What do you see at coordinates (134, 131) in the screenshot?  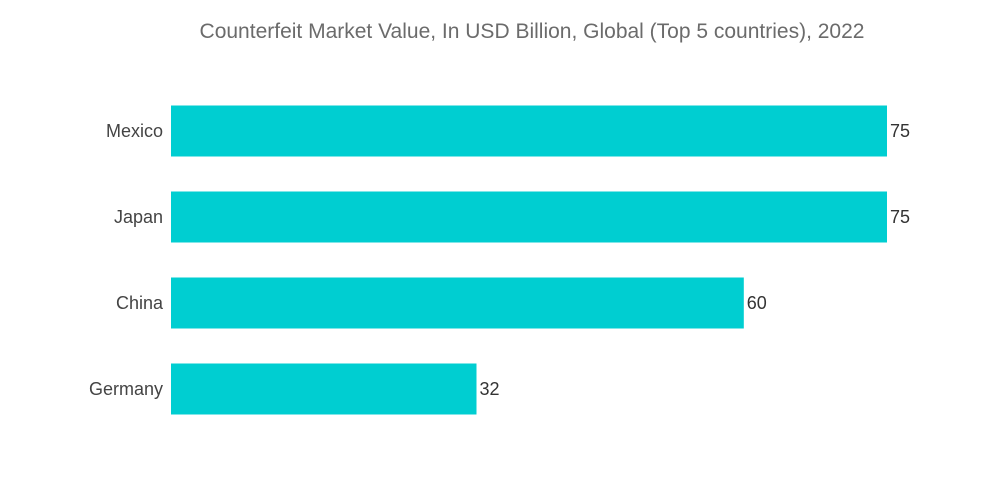 I see `category-label-mexico: Mexico` at bounding box center [134, 131].